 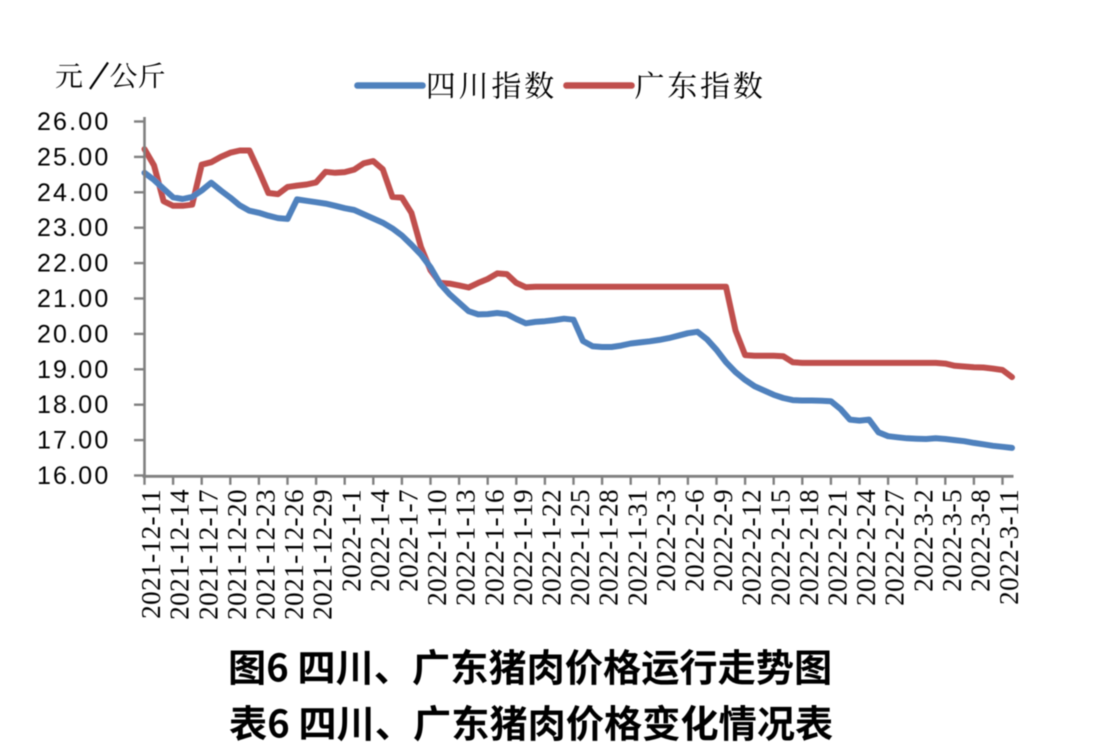 What do you see at coordinates (208, 554) in the screenshot?
I see `svg-text: 2021-12-17` at bounding box center [208, 554].